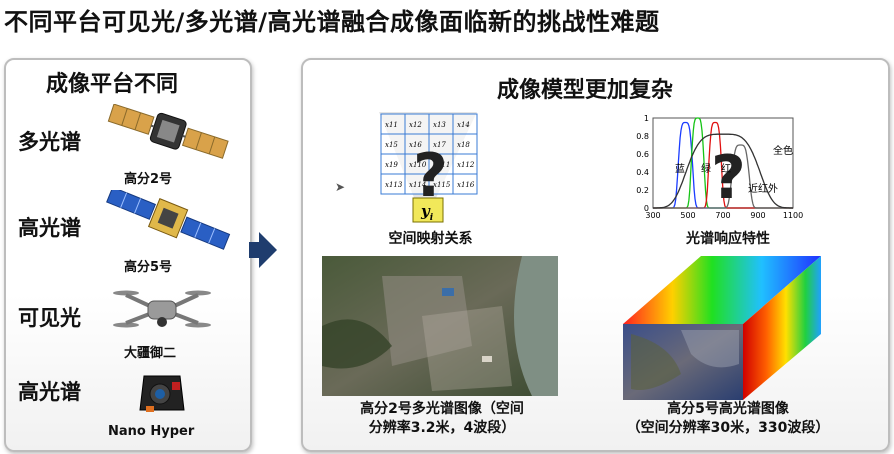 This screenshot has height=454, width=894. I want to click on pan-band-curve, so click(723, 171).